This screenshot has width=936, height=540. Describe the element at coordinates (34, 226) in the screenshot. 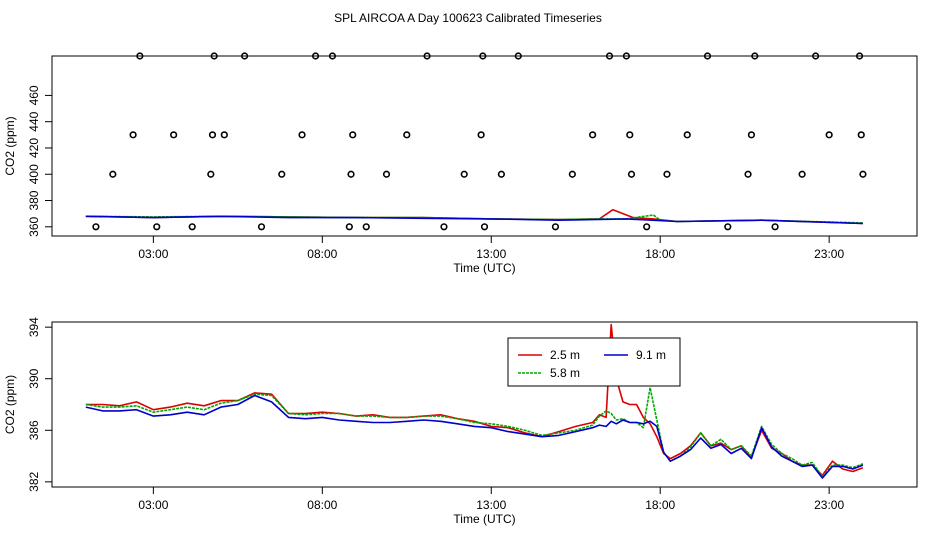

I see `y-tick-label: 360` at that location.